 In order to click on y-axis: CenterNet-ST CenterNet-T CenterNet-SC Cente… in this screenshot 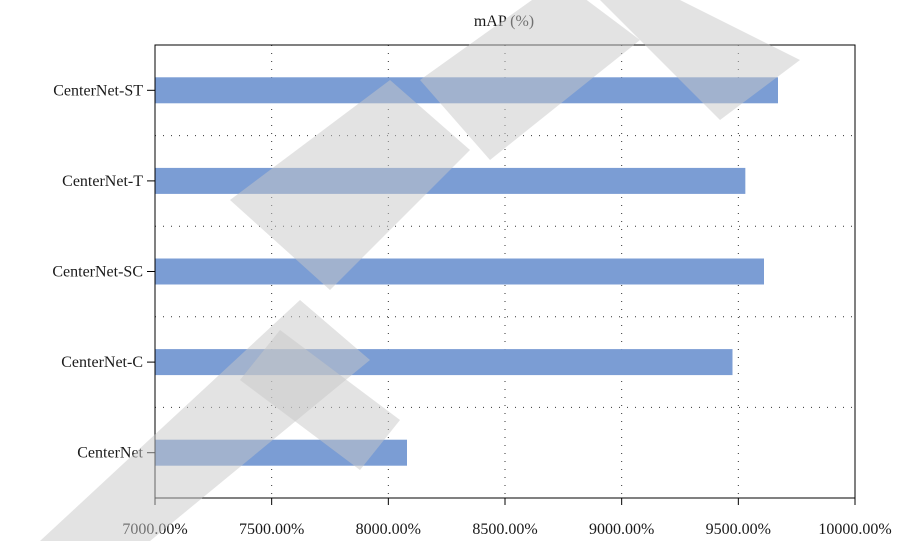, I will do `click(103, 272)`.